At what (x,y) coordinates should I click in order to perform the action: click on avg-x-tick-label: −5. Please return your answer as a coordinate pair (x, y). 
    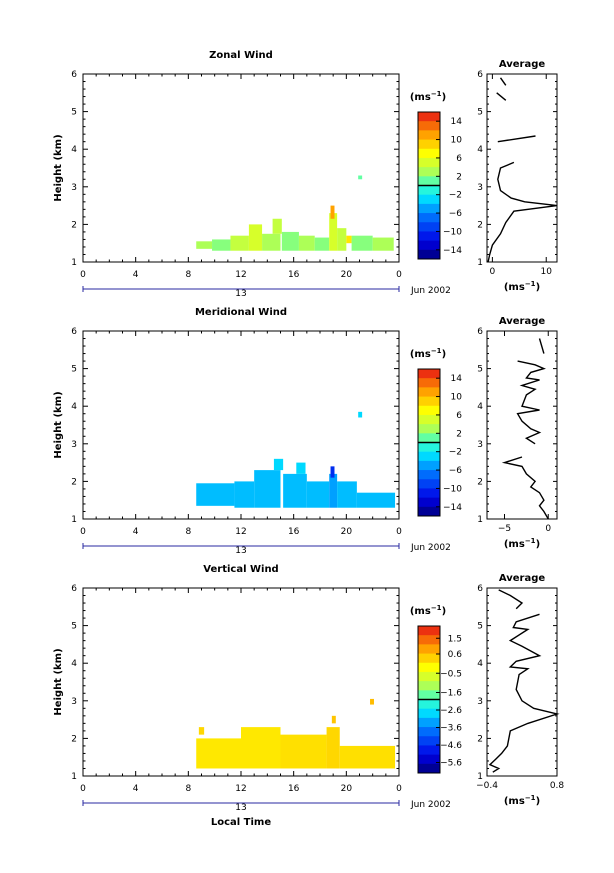
    Looking at the image, I should click on (504, 529).